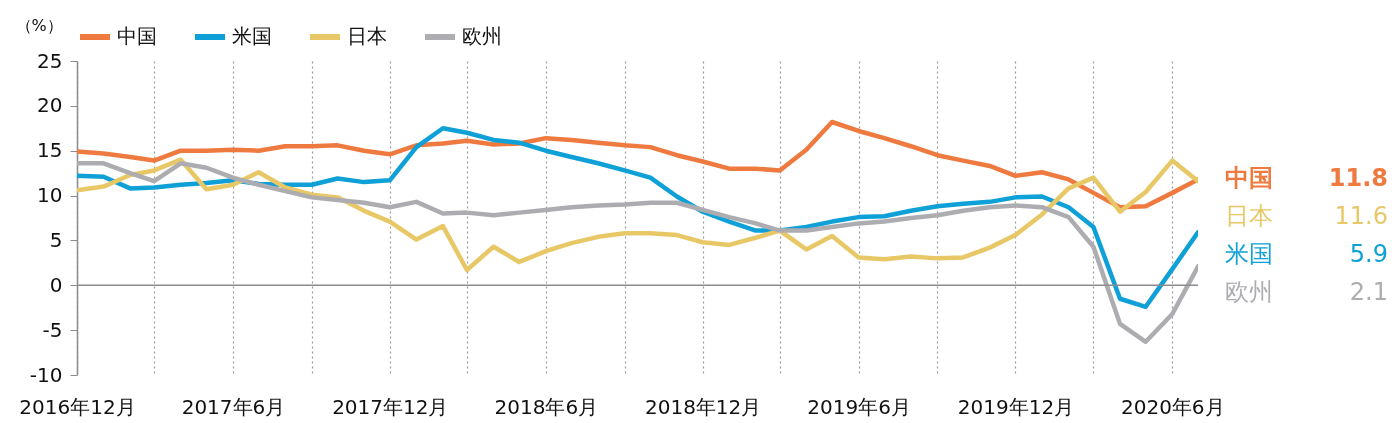  Describe the element at coordinates (46, 374) in the screenshot. I see `y-tick-label: -10` at that location.